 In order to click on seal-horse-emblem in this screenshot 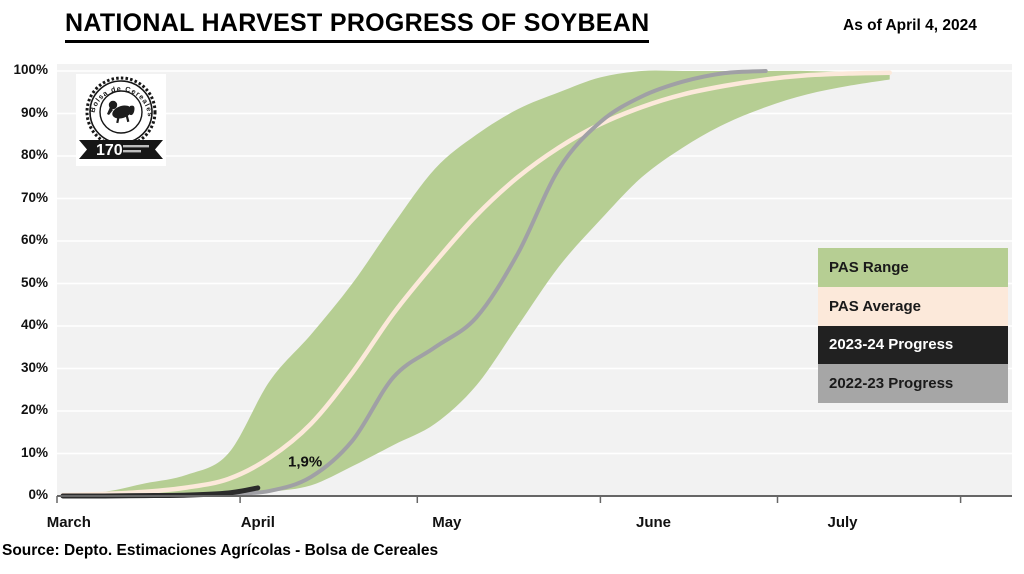, I will do `click(121, 112)`.